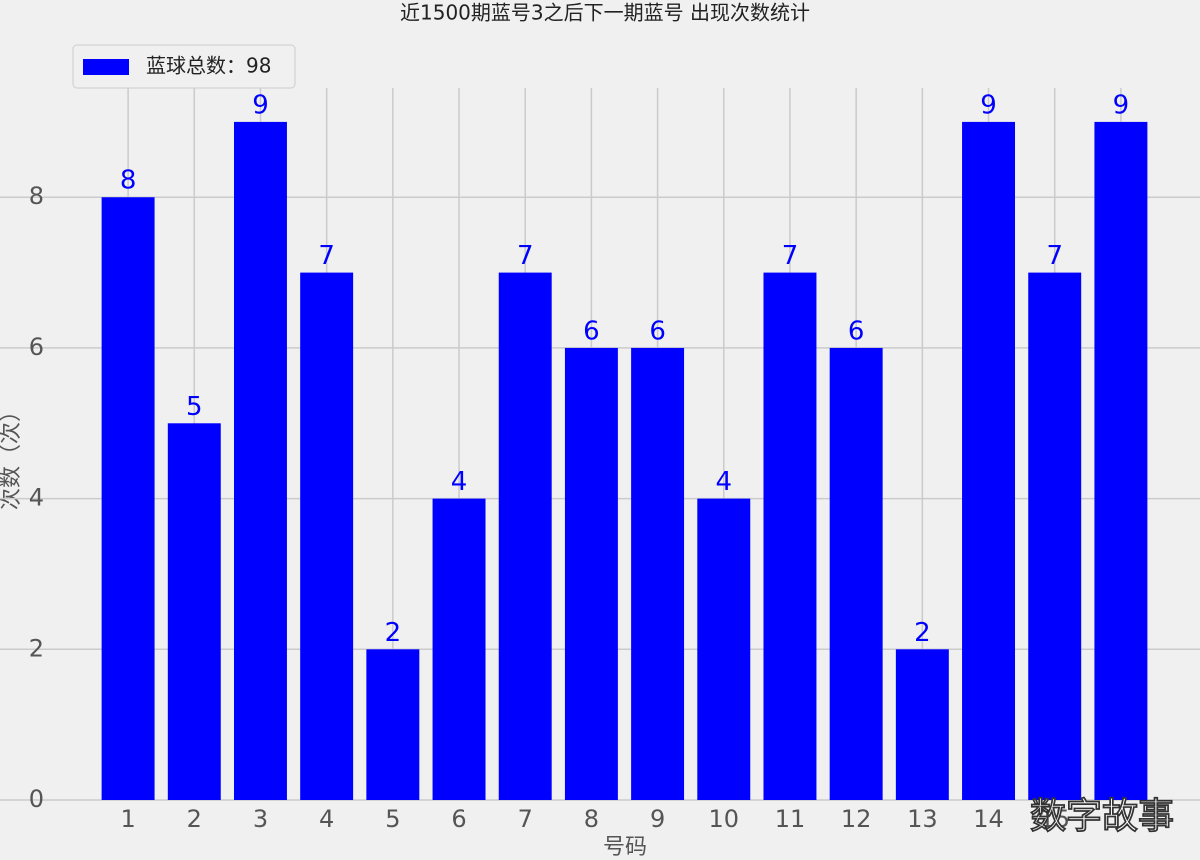 The width and height of the screenshot is (1200, 860). Describe the element at coordinates (260, 819) in the screenshot. I see `x-tick-label: 3` at that location.